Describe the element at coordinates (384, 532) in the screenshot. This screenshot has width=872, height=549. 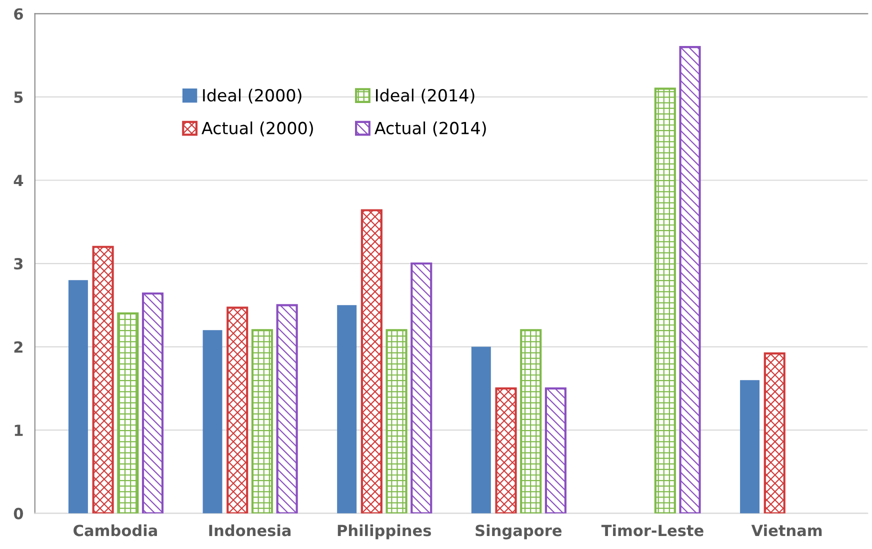
I see `x-tick-label: Philippines` at that location.